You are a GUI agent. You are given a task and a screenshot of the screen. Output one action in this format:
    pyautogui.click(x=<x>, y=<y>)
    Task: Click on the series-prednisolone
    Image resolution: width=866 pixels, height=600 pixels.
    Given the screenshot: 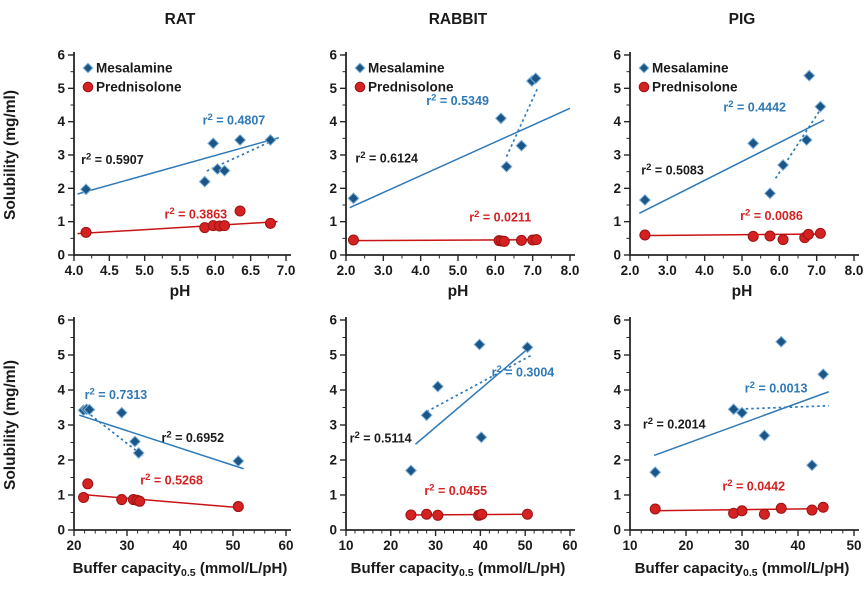 What is the action you would take?
    pyautogui.click(x=161, y=495)
    